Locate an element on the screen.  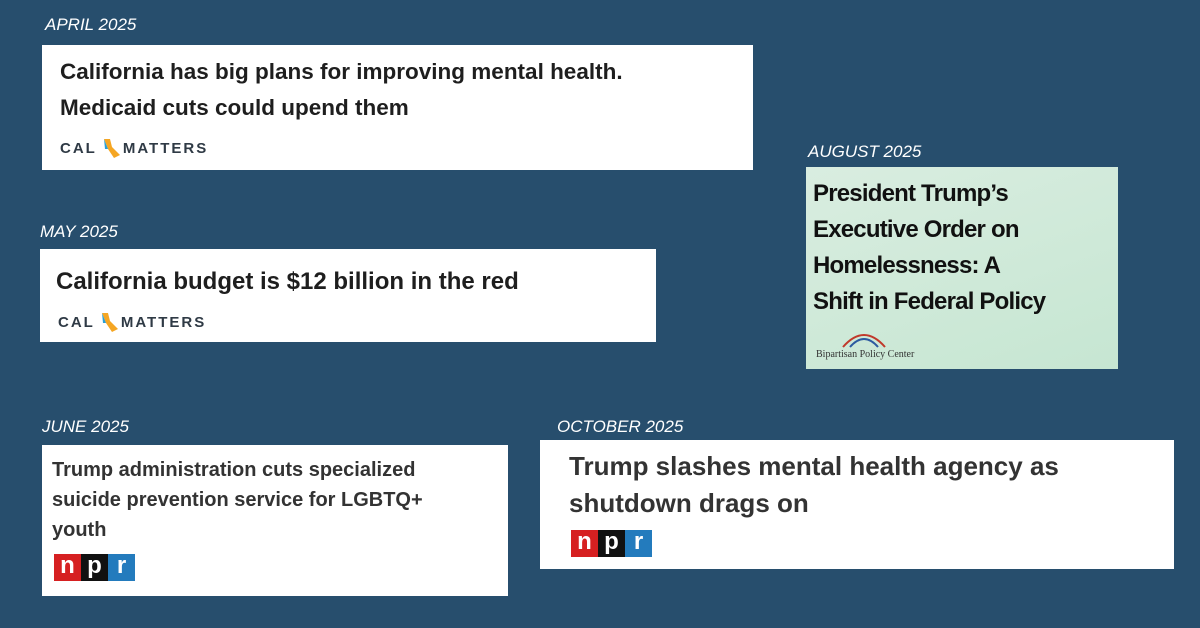
date: APRIL 2025 is located at coordinates (91, 24).